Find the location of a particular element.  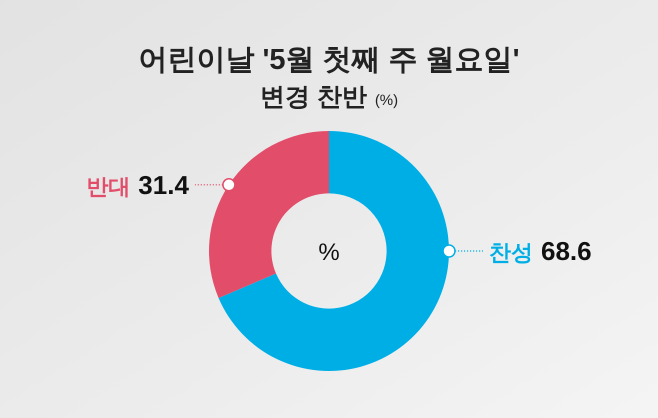

title: 어린이날 '5월 첫째 주 월요일' 변경 찬반 (%) is located at coordinates (329, 77).